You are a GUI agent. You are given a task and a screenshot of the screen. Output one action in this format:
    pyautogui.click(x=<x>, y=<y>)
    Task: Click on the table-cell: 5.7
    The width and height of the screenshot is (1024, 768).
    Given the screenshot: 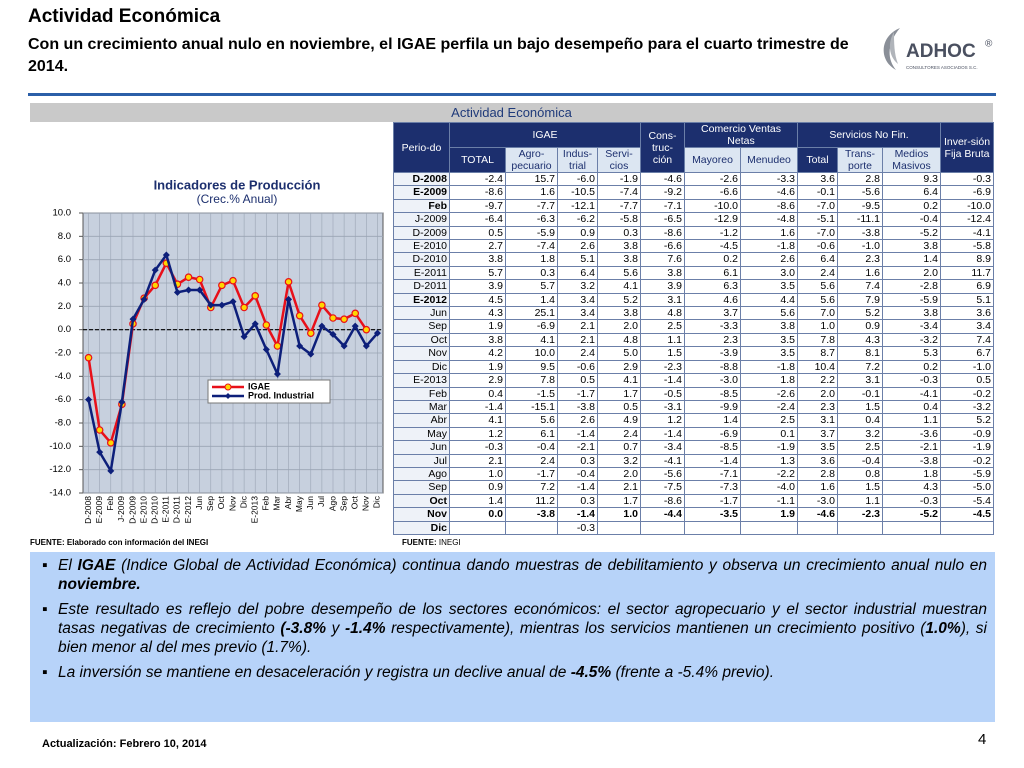 What is the action you would take?
    pyautogui.click(x=477, y=273)
    